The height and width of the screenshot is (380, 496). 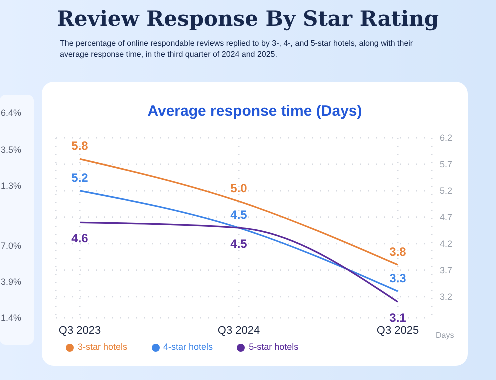 I want to click on legend-label: 3-star hotels, so click(x=103, y=347).